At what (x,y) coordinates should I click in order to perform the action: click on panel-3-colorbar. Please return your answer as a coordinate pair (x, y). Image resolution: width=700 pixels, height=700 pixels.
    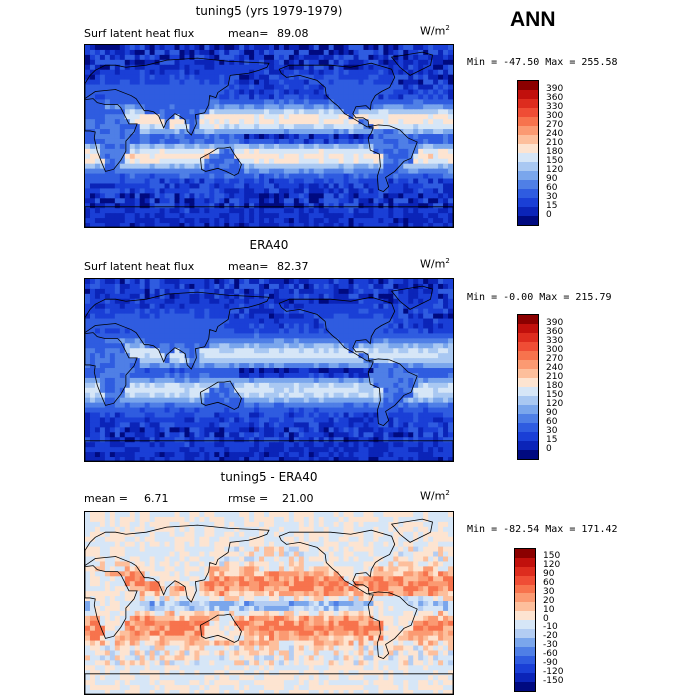
    Looking at the image, I should click on (525, 620).